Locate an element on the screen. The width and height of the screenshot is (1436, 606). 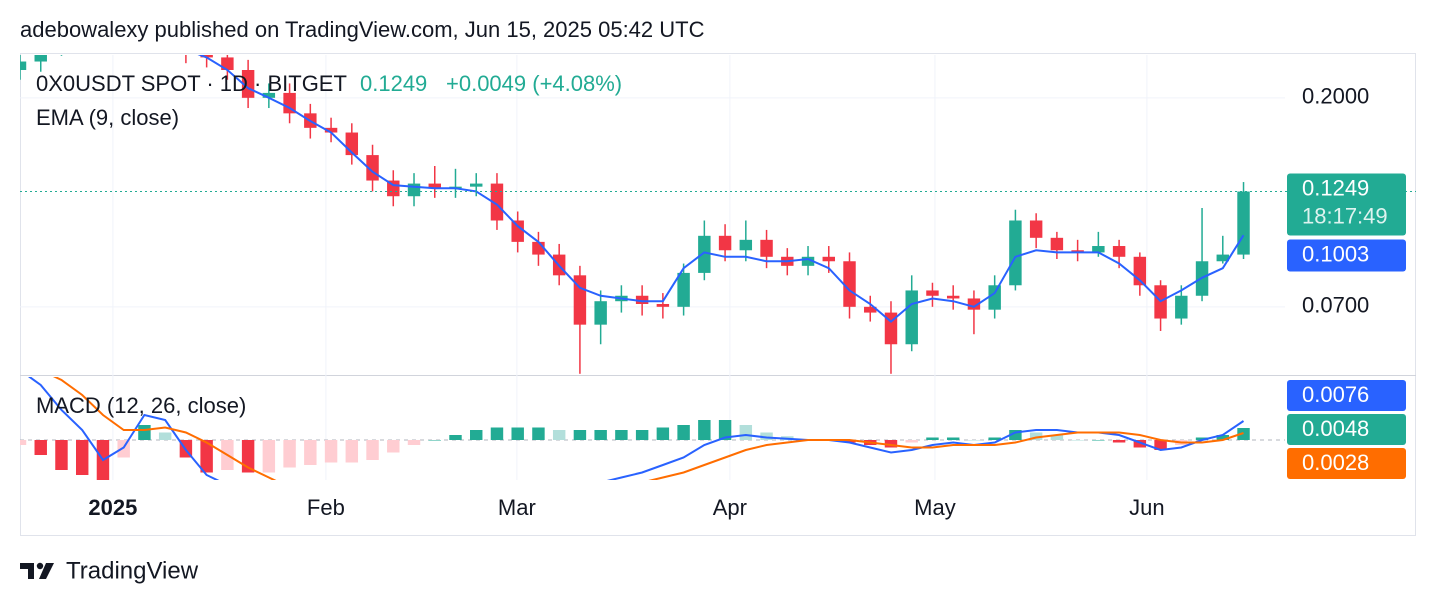
footer: TradingView is located at coordinates (132, 570).